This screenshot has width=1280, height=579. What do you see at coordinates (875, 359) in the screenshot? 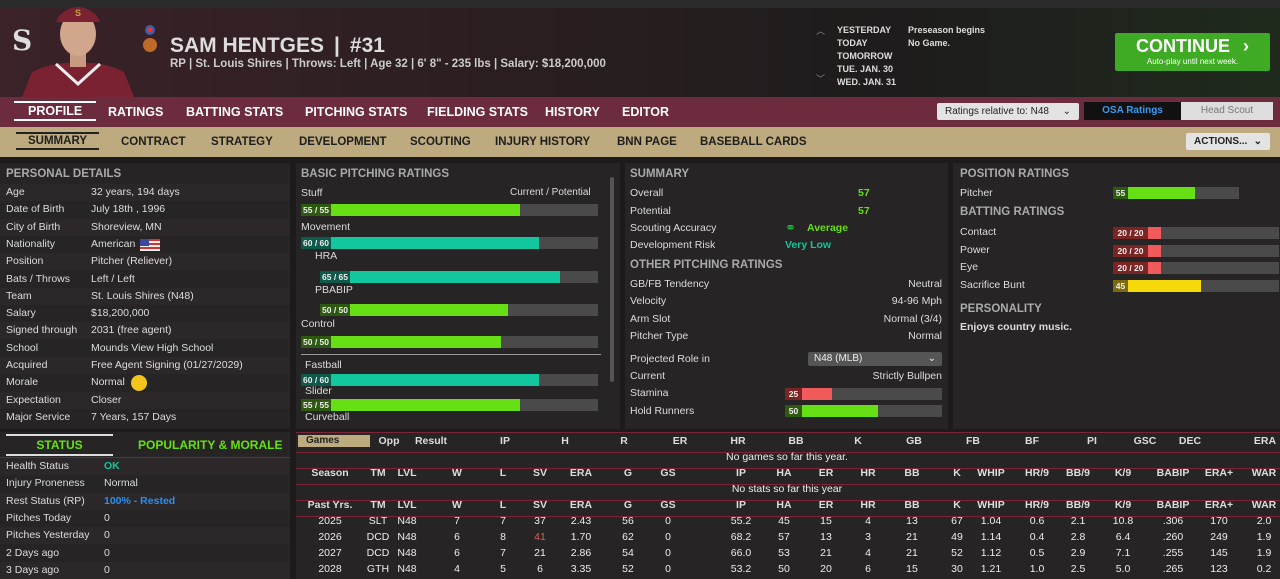
I see `projected-role-select: N48 (MLB) ⌄` at bounding box center [875, 359].